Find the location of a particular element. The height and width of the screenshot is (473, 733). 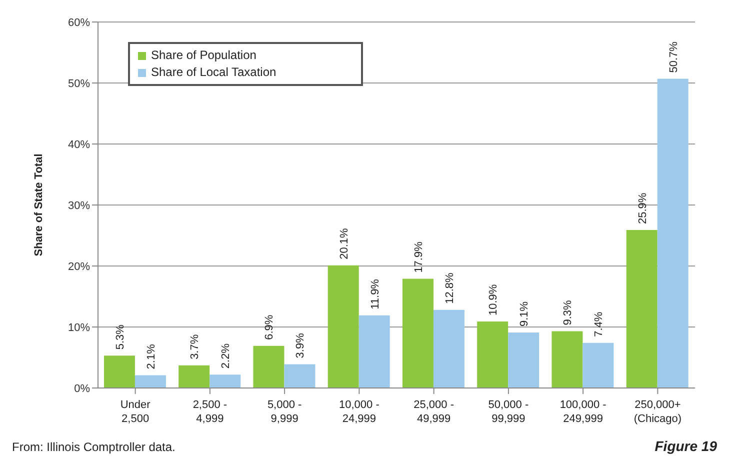

y-tick-label: 0% is located at coordinates (82, 388).